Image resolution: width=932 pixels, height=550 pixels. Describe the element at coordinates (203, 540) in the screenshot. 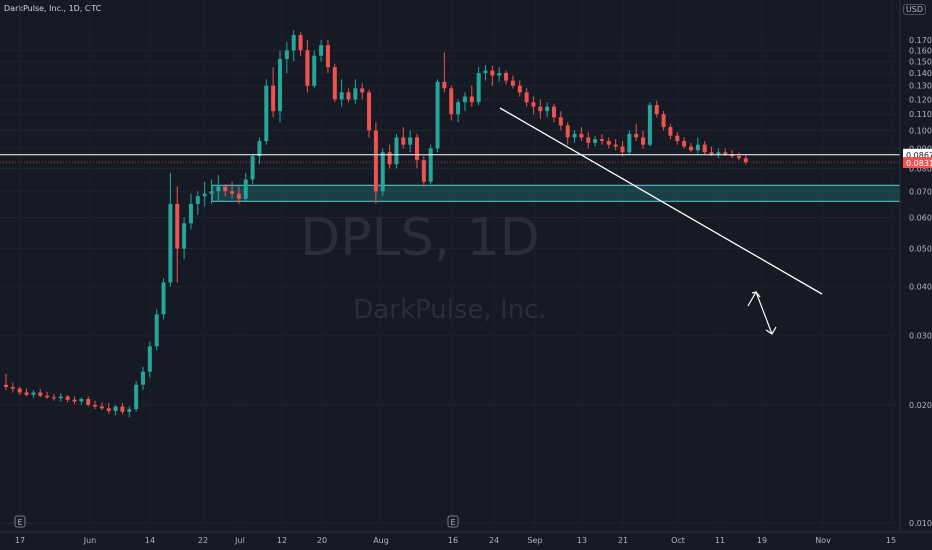

I see `x-tick-label: 22` at that location.